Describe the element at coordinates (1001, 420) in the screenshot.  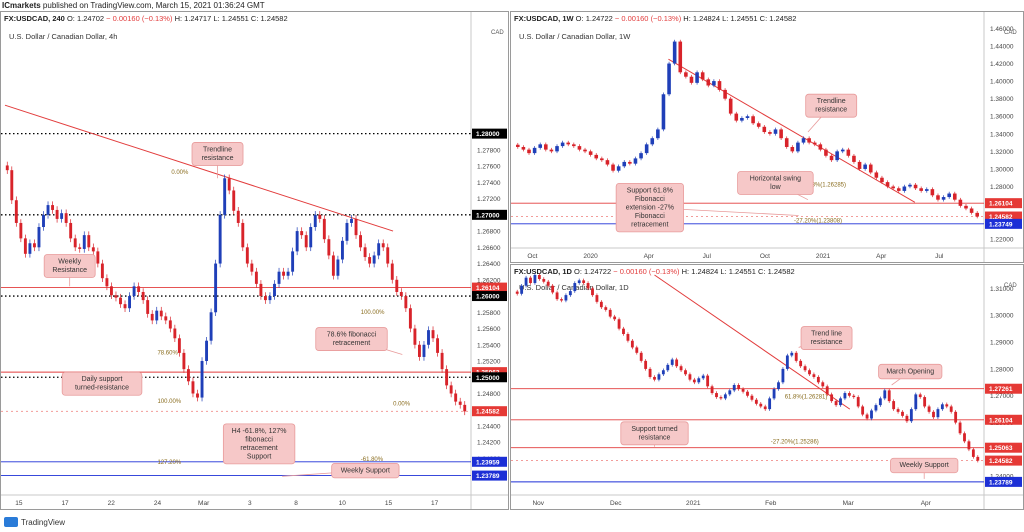
I see `price-tag-label: 1.26104` at that location.